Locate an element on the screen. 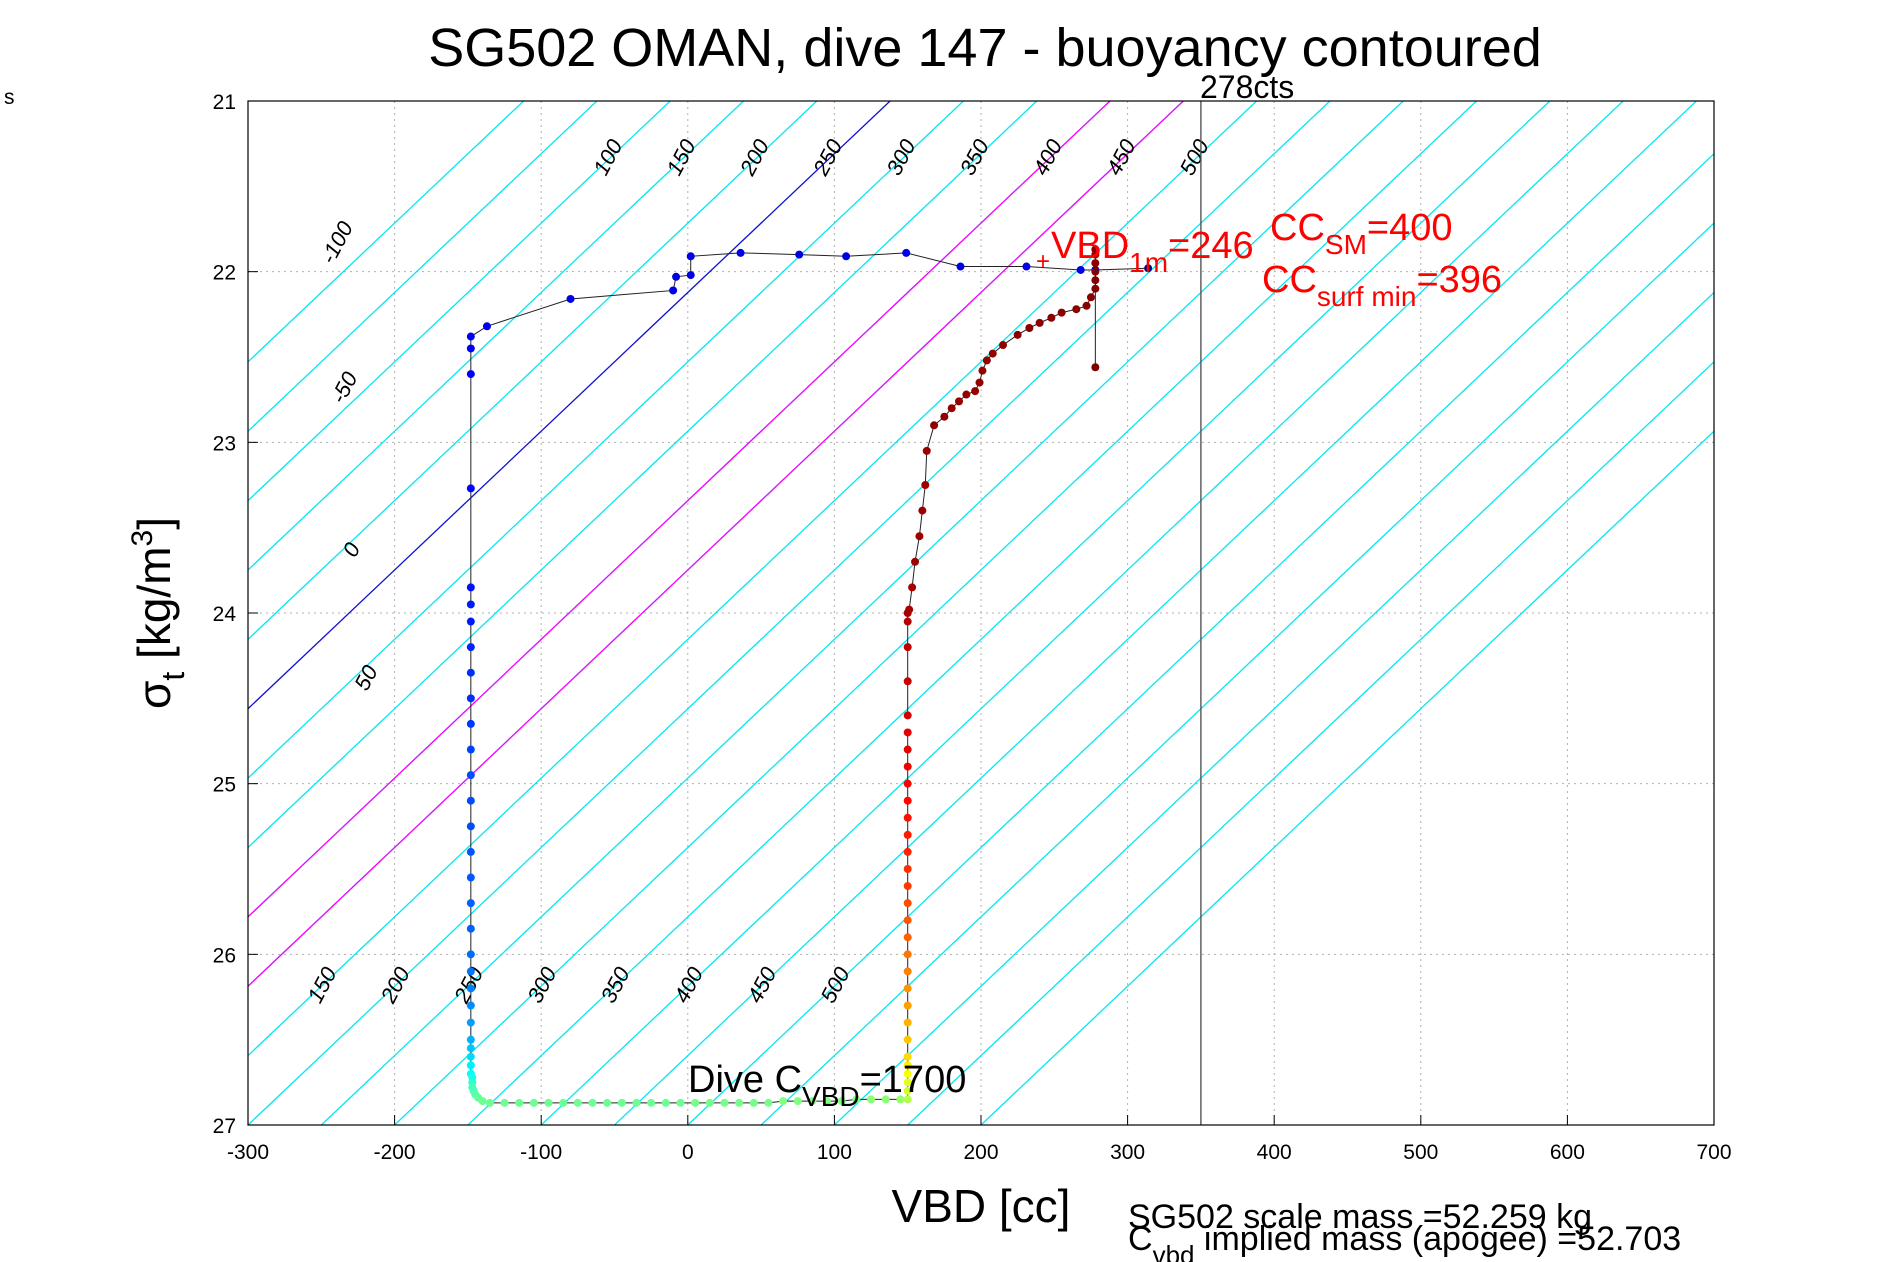 Image resolution: width=1891 pixels, height=1262 pixels. y-axis-units-close: ] is located at coordinates (154, 523).